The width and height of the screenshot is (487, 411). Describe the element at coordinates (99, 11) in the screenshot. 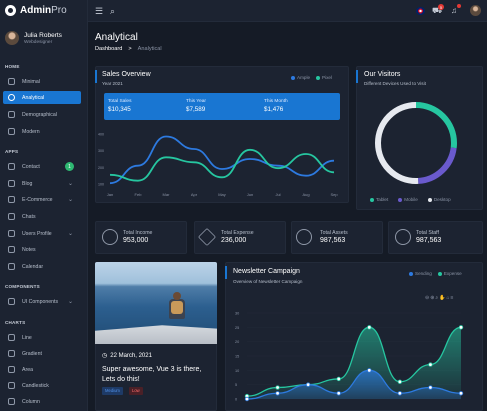

I see `menu-icon: ☰` at that location.